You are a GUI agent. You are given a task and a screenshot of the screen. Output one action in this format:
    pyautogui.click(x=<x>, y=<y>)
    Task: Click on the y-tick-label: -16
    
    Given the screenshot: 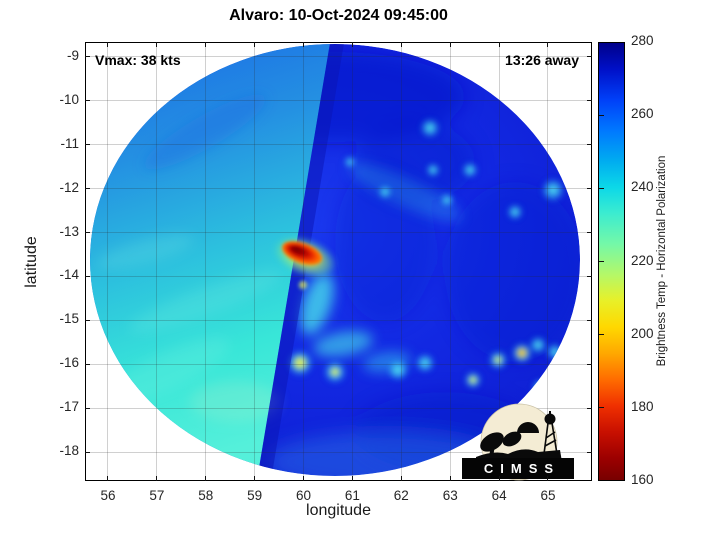 What is the action you would take?
    pyautogui.click(x=69, y=363)
    